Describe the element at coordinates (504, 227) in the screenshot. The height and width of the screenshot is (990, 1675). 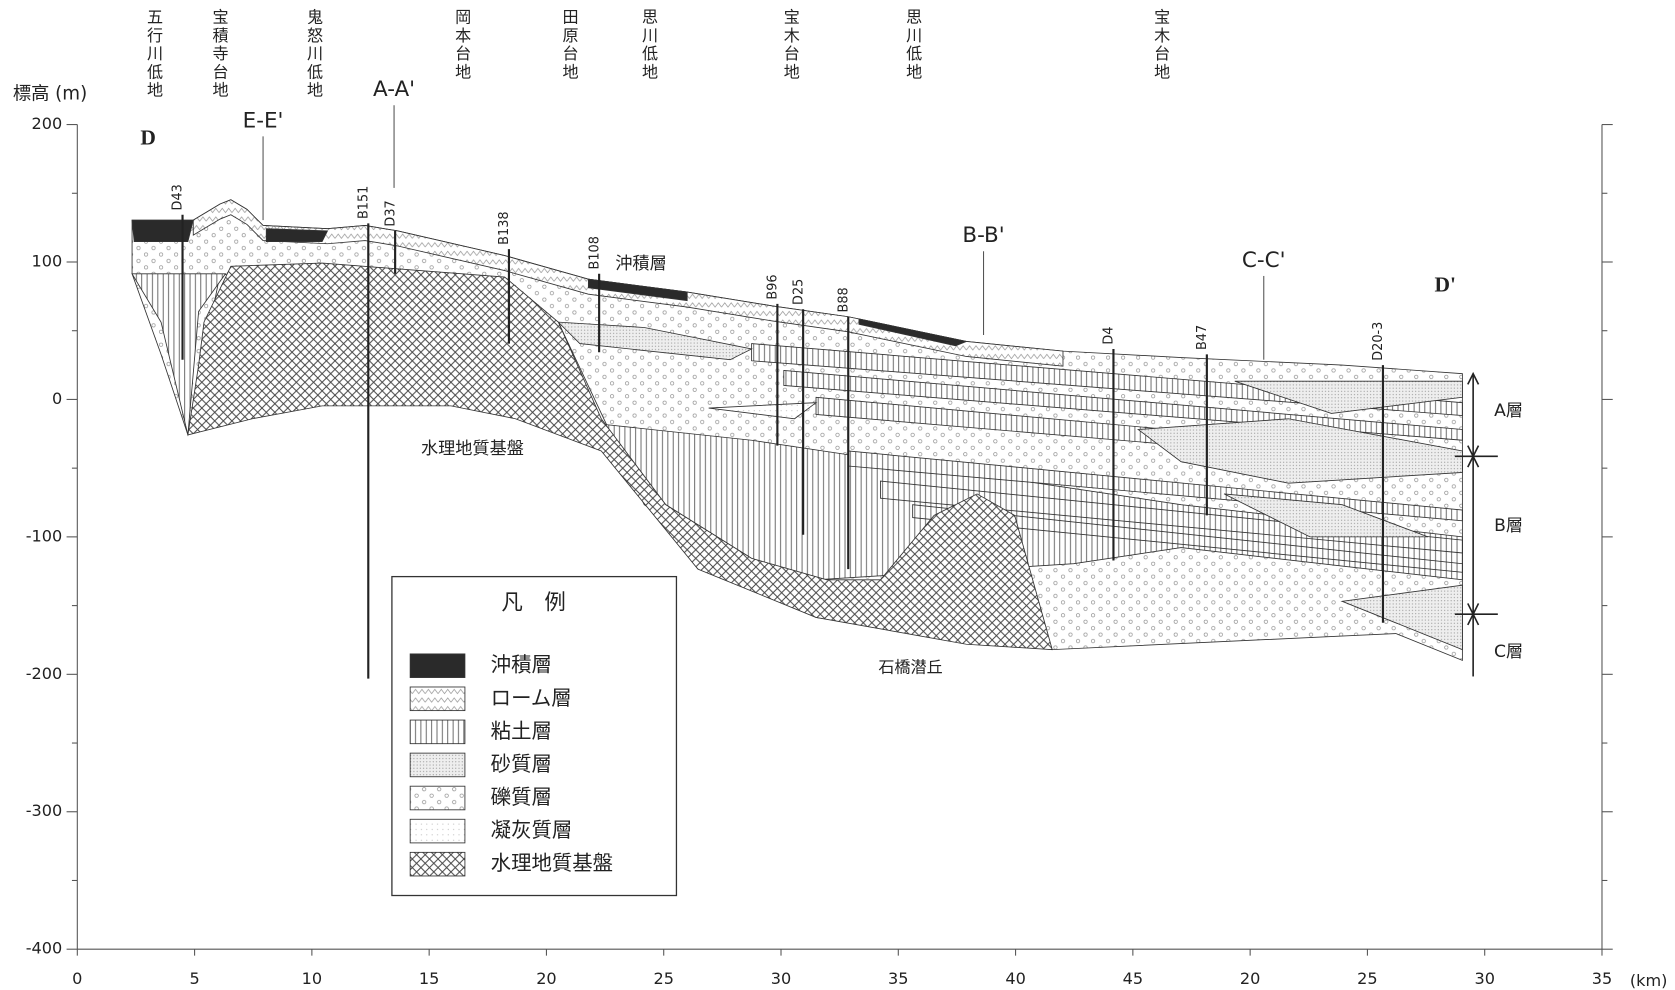
I see `borehole-label: B138` at that location.